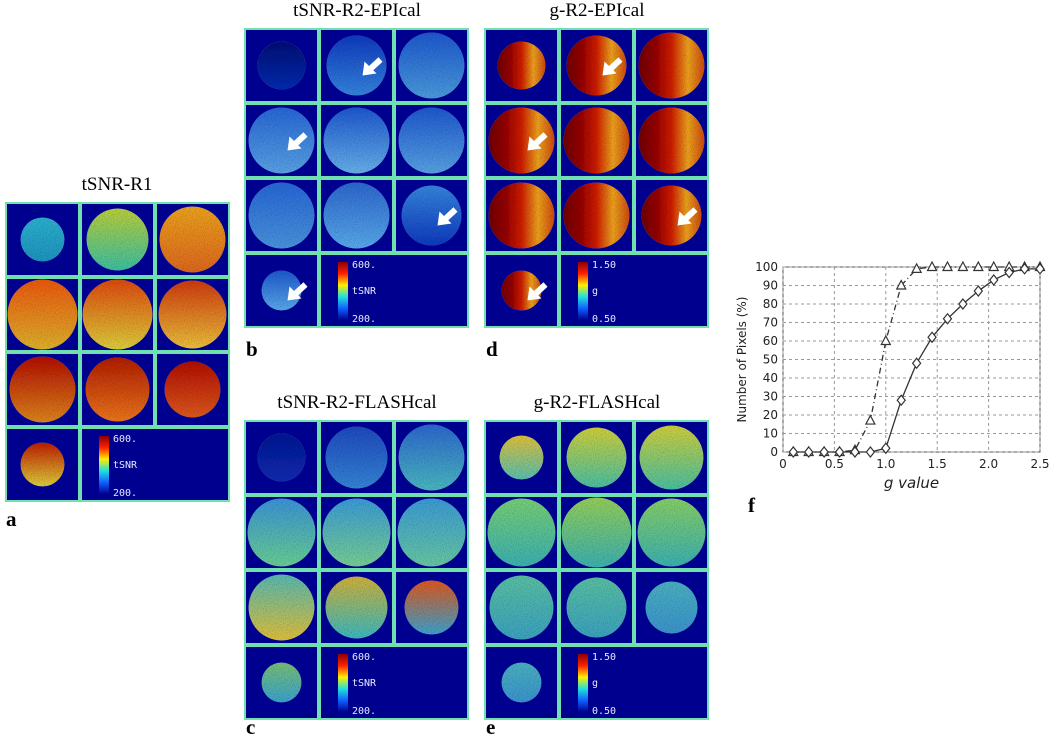  What do you see at coordinates (766, 267) in the screenshot?
I see `y-tick-label: 100` at bounding box center [766, 267].